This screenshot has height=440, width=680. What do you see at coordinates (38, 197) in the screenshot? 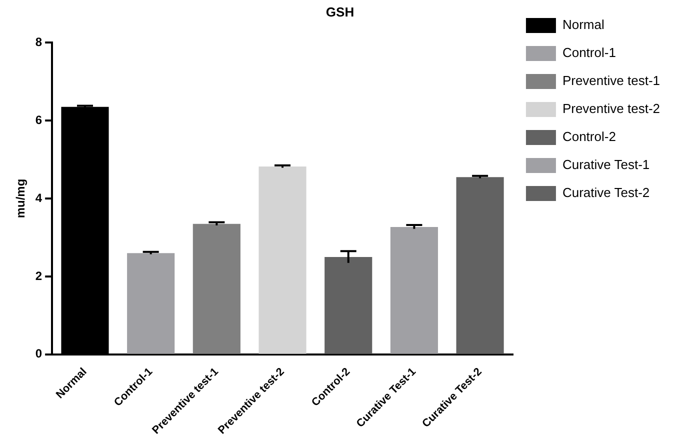
I see `y-tick-label: 4` at bounding box center [38, 197].